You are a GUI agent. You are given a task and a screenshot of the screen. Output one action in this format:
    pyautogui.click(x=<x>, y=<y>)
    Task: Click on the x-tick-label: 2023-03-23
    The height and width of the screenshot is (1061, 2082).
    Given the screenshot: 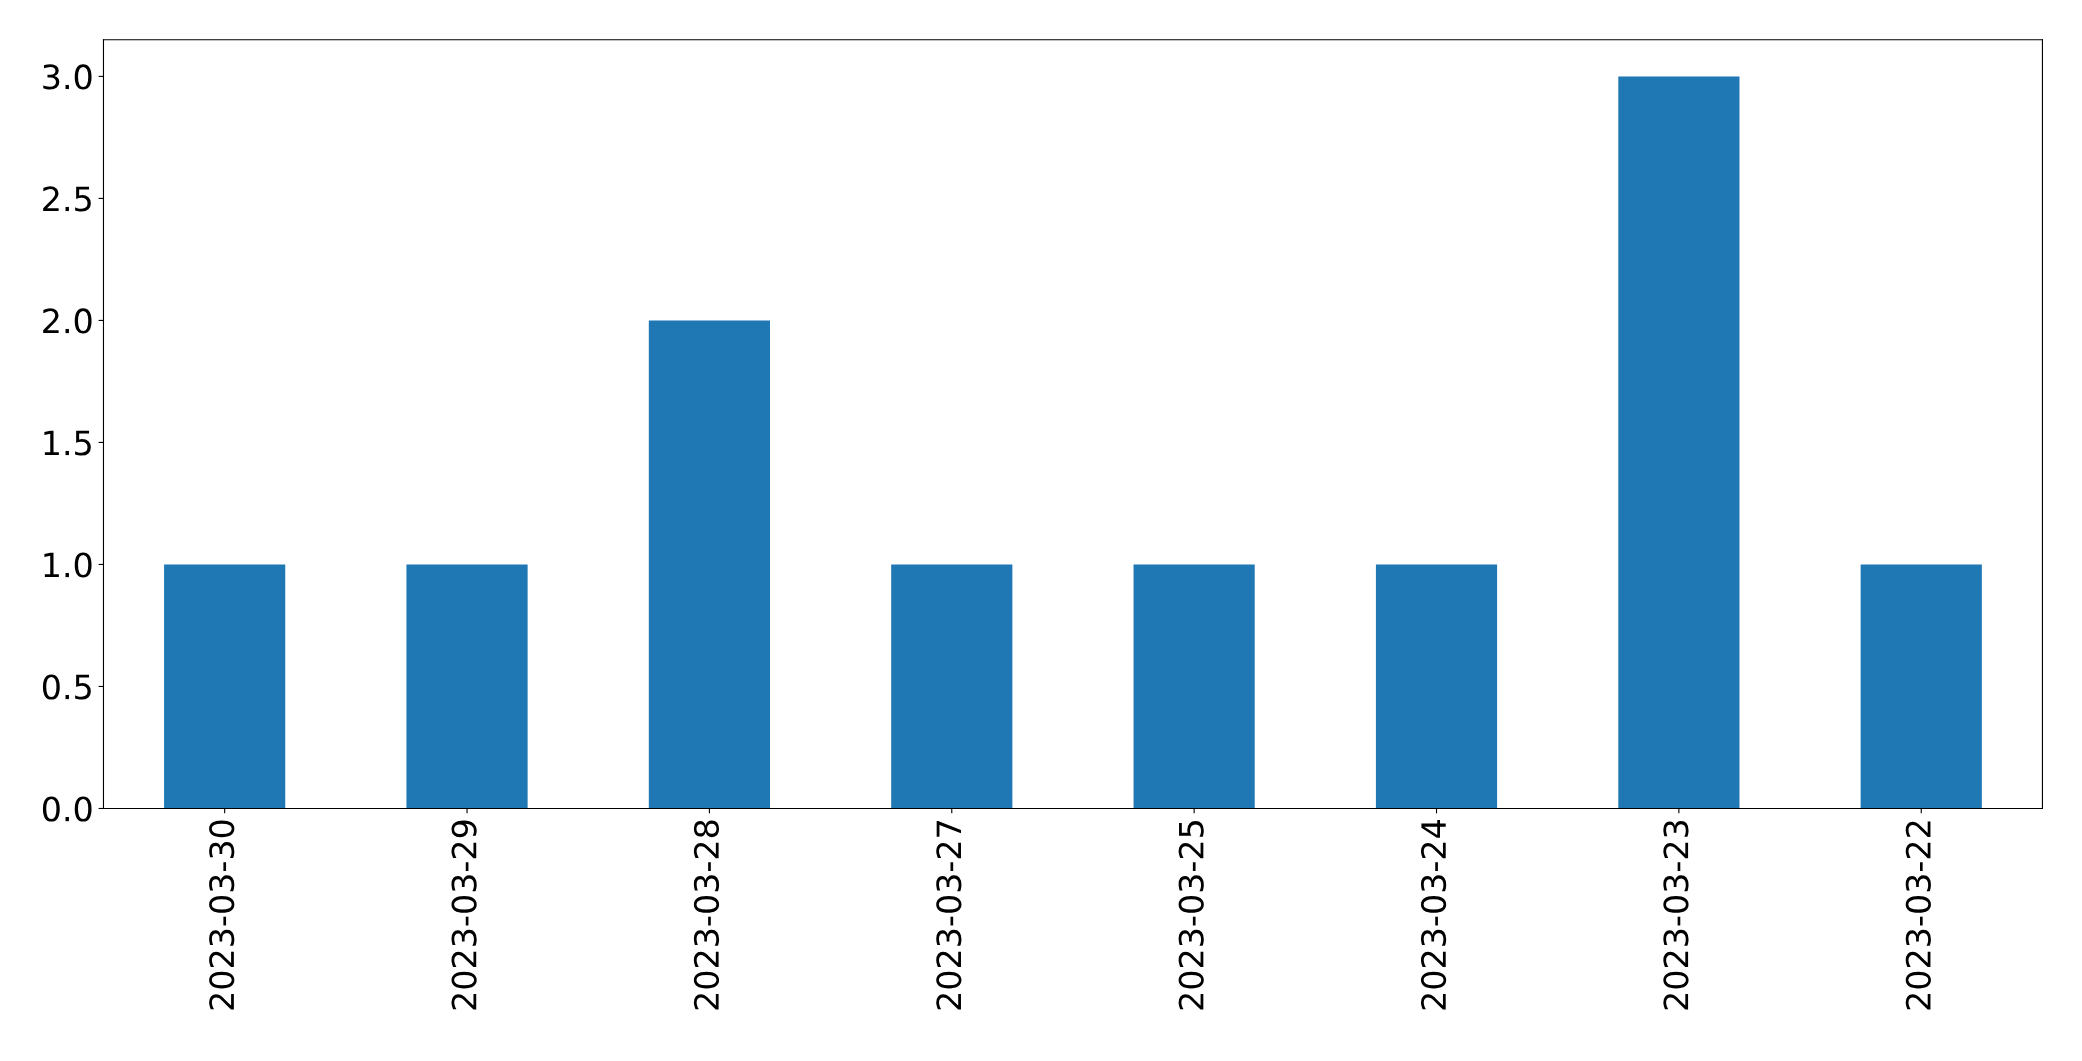 What is the action you would take?
    pyautogui.click(x=1676, y=915)
    